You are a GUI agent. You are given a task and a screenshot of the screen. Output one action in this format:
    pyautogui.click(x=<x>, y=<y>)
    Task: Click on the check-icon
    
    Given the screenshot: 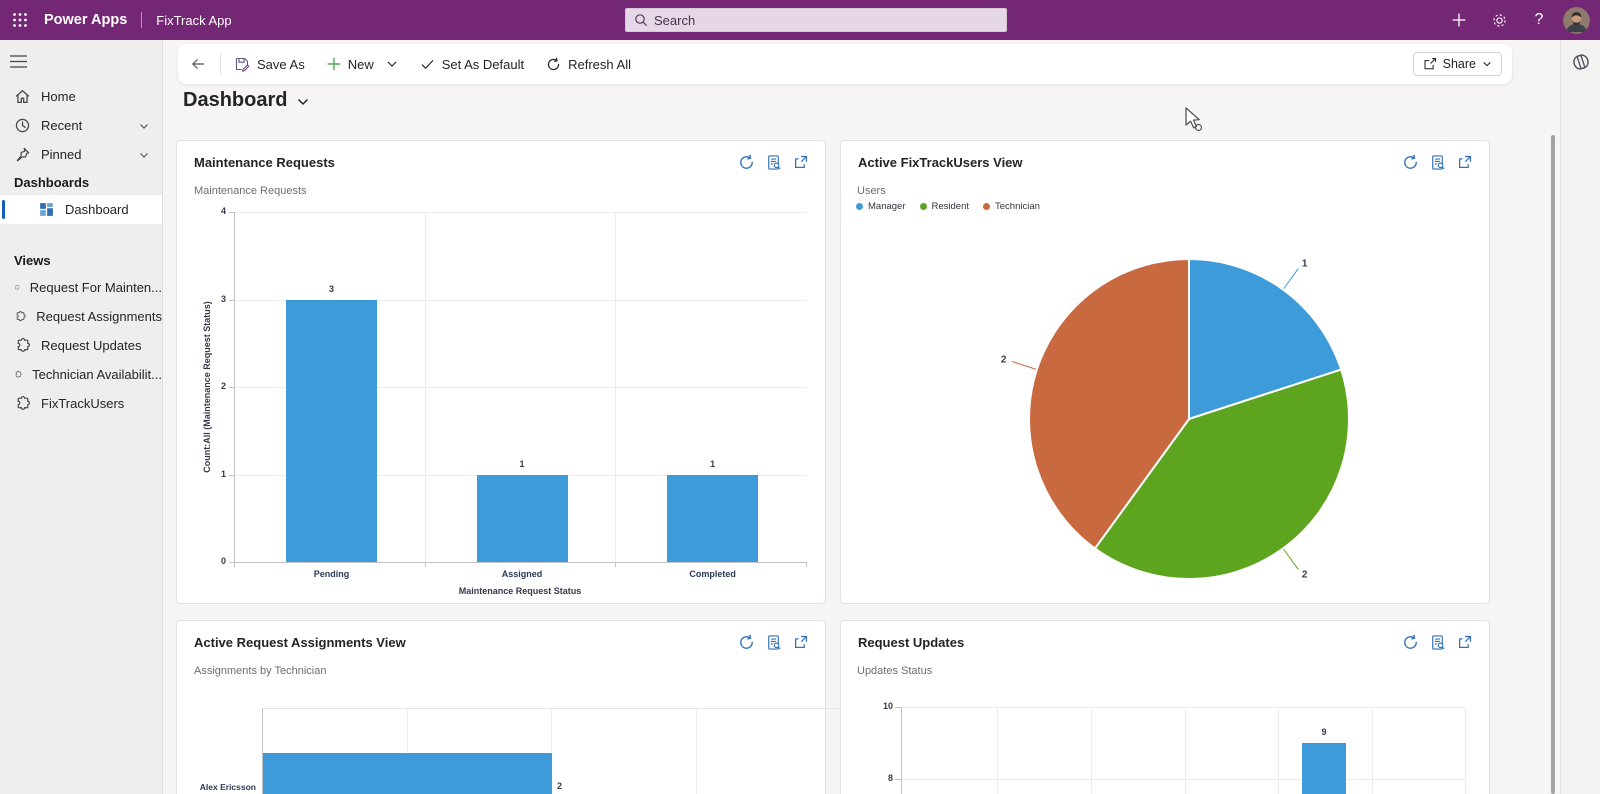 What is the action you would take?
    pyautogui.click(x=427, y=64)
    